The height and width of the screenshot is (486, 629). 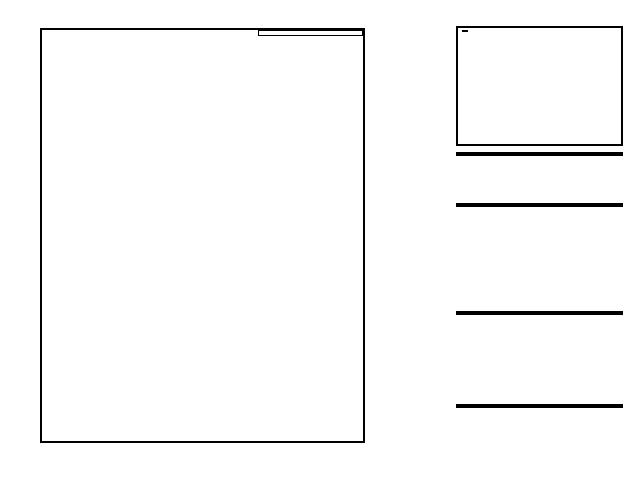 What do you see at coordinates (539, 406) in the screenshot?
I see `hodograph-indices-panel` at bounding box center [539, 406].